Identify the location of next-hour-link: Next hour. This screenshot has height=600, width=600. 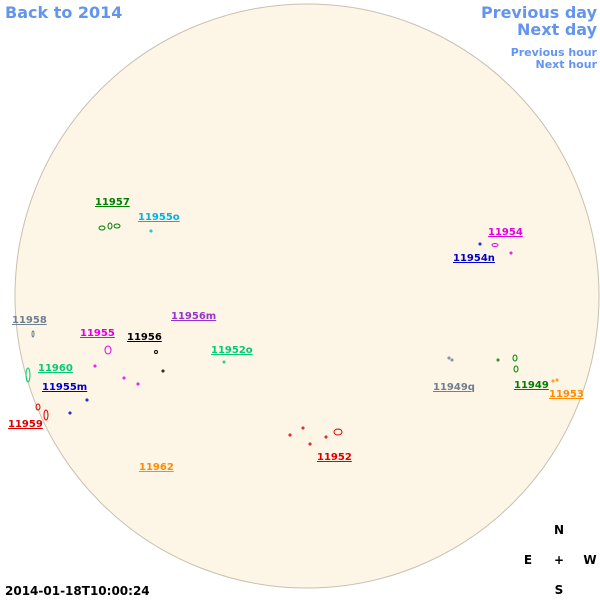
(567, 64).